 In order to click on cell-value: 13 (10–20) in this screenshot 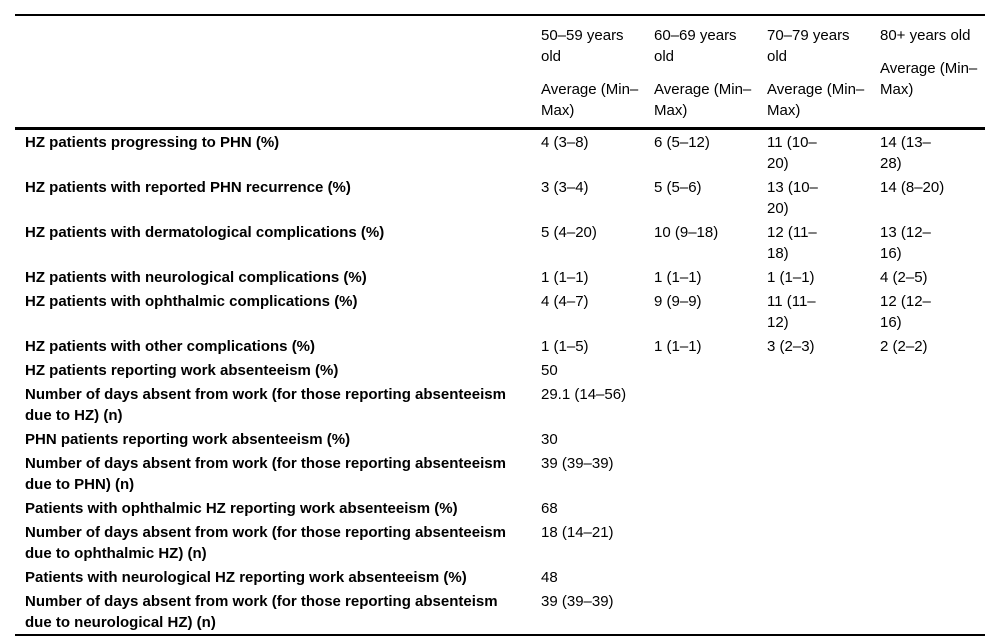, I will do `click(792, 198)`.